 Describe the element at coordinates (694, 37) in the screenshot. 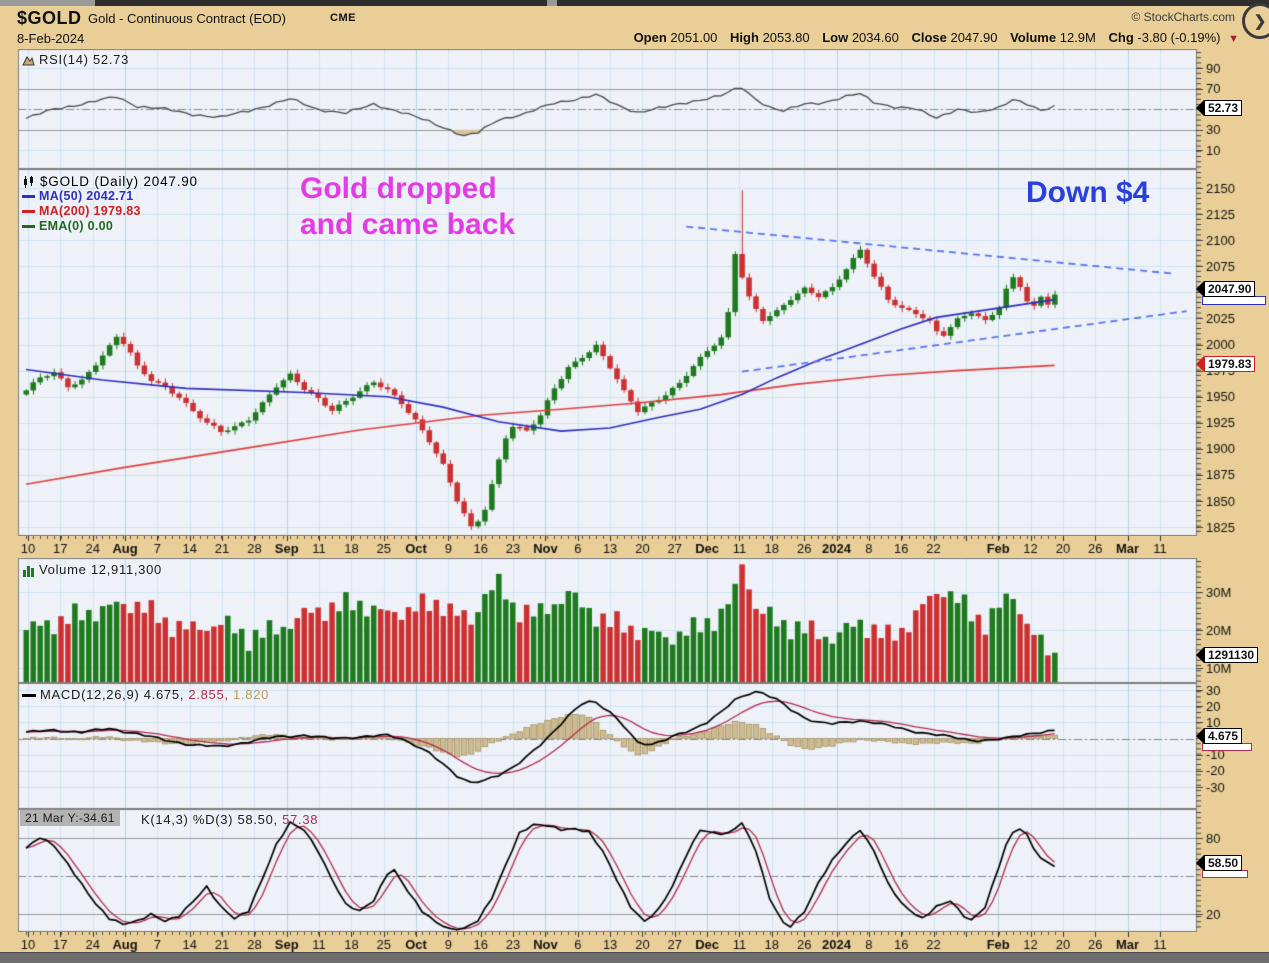

I see `open-value: 2051.00` at that location.